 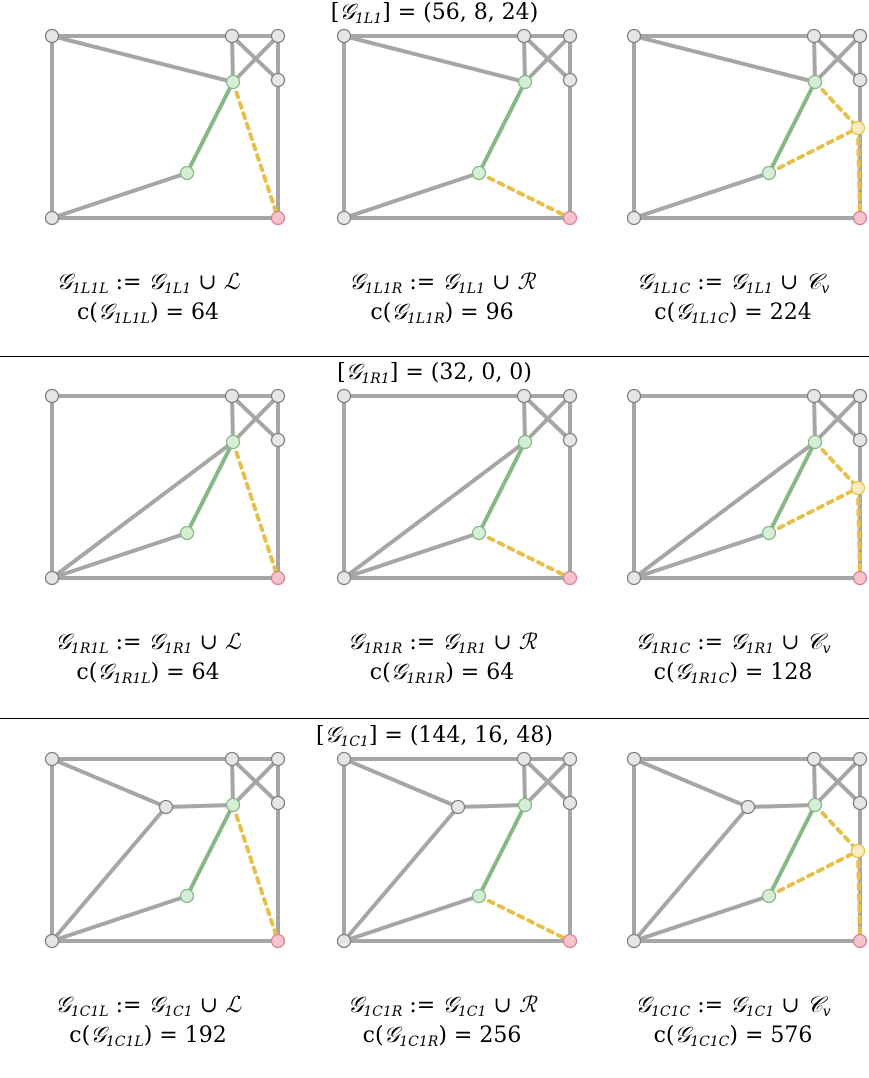 What do you see at coordinates (781, 806) in the screenshot?
I see `edge-j-g1` at bounding box center [781, 806].